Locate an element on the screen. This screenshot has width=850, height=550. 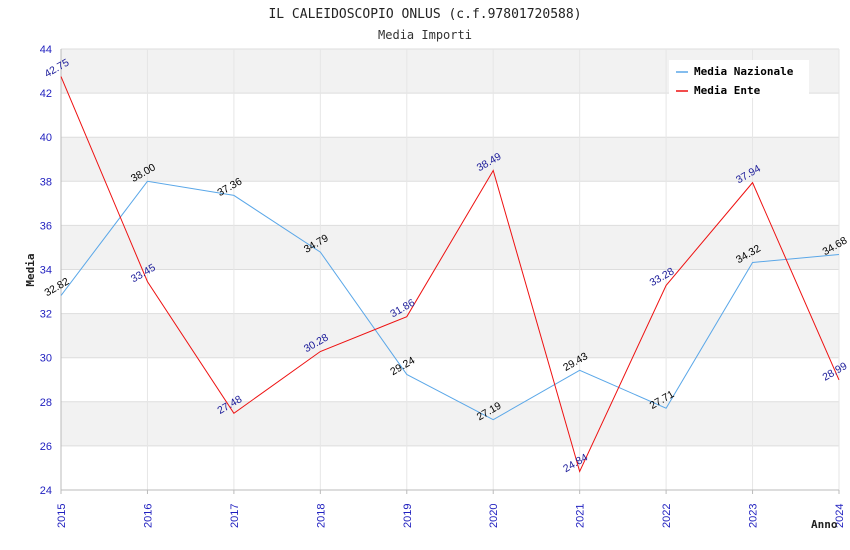
y-tick-labels: 24 26 28 30 32 34 36 38 40 42 44 is located at coordinates (46, 270).